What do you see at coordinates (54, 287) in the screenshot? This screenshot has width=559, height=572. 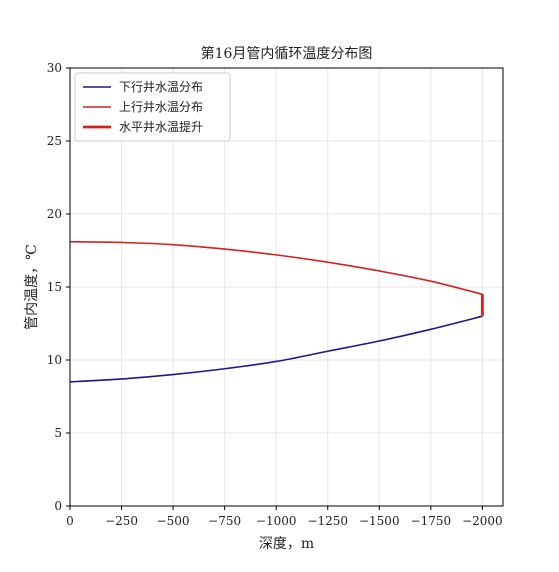 I see `y-tick-label: 15` at bounding box center [54, 287].